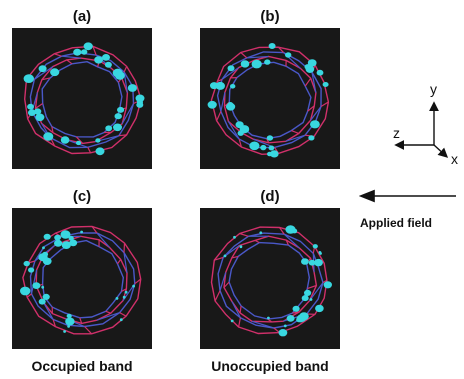 Image resolution: width=464 pixels, height=379 pixels. I want to click on applied-field-label: Applied field, so click(396, 223).